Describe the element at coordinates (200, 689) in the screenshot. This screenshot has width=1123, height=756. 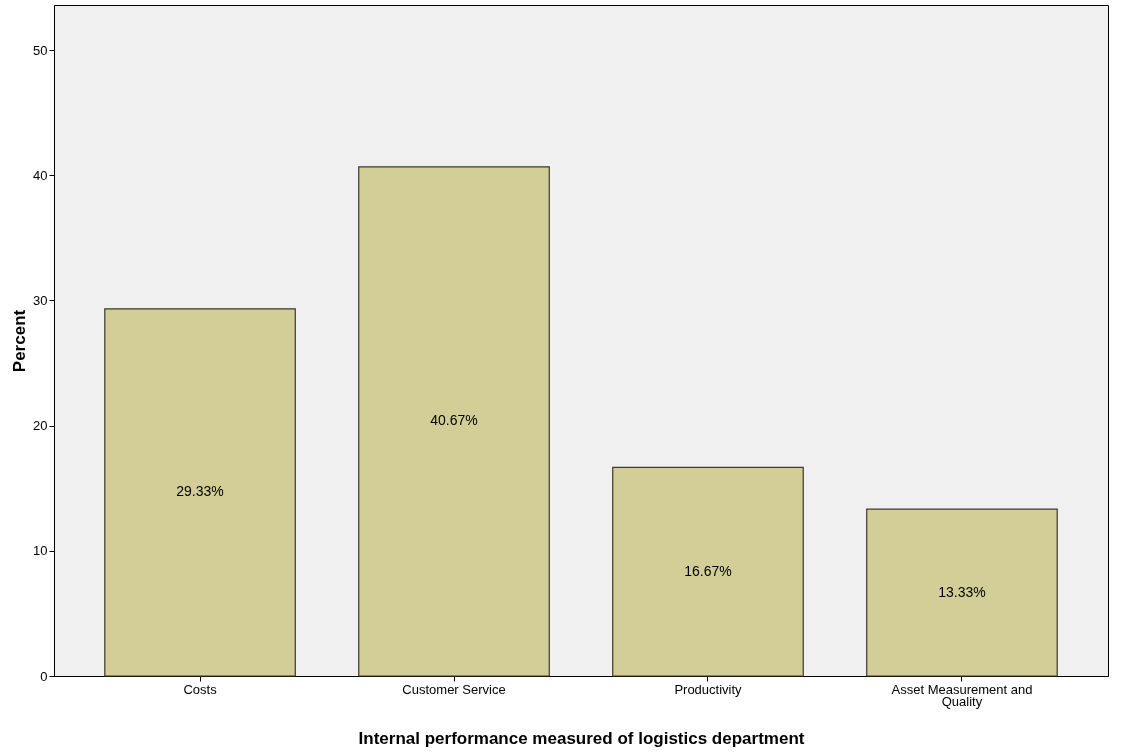
I see `x-tick-label: Costs` at that location.